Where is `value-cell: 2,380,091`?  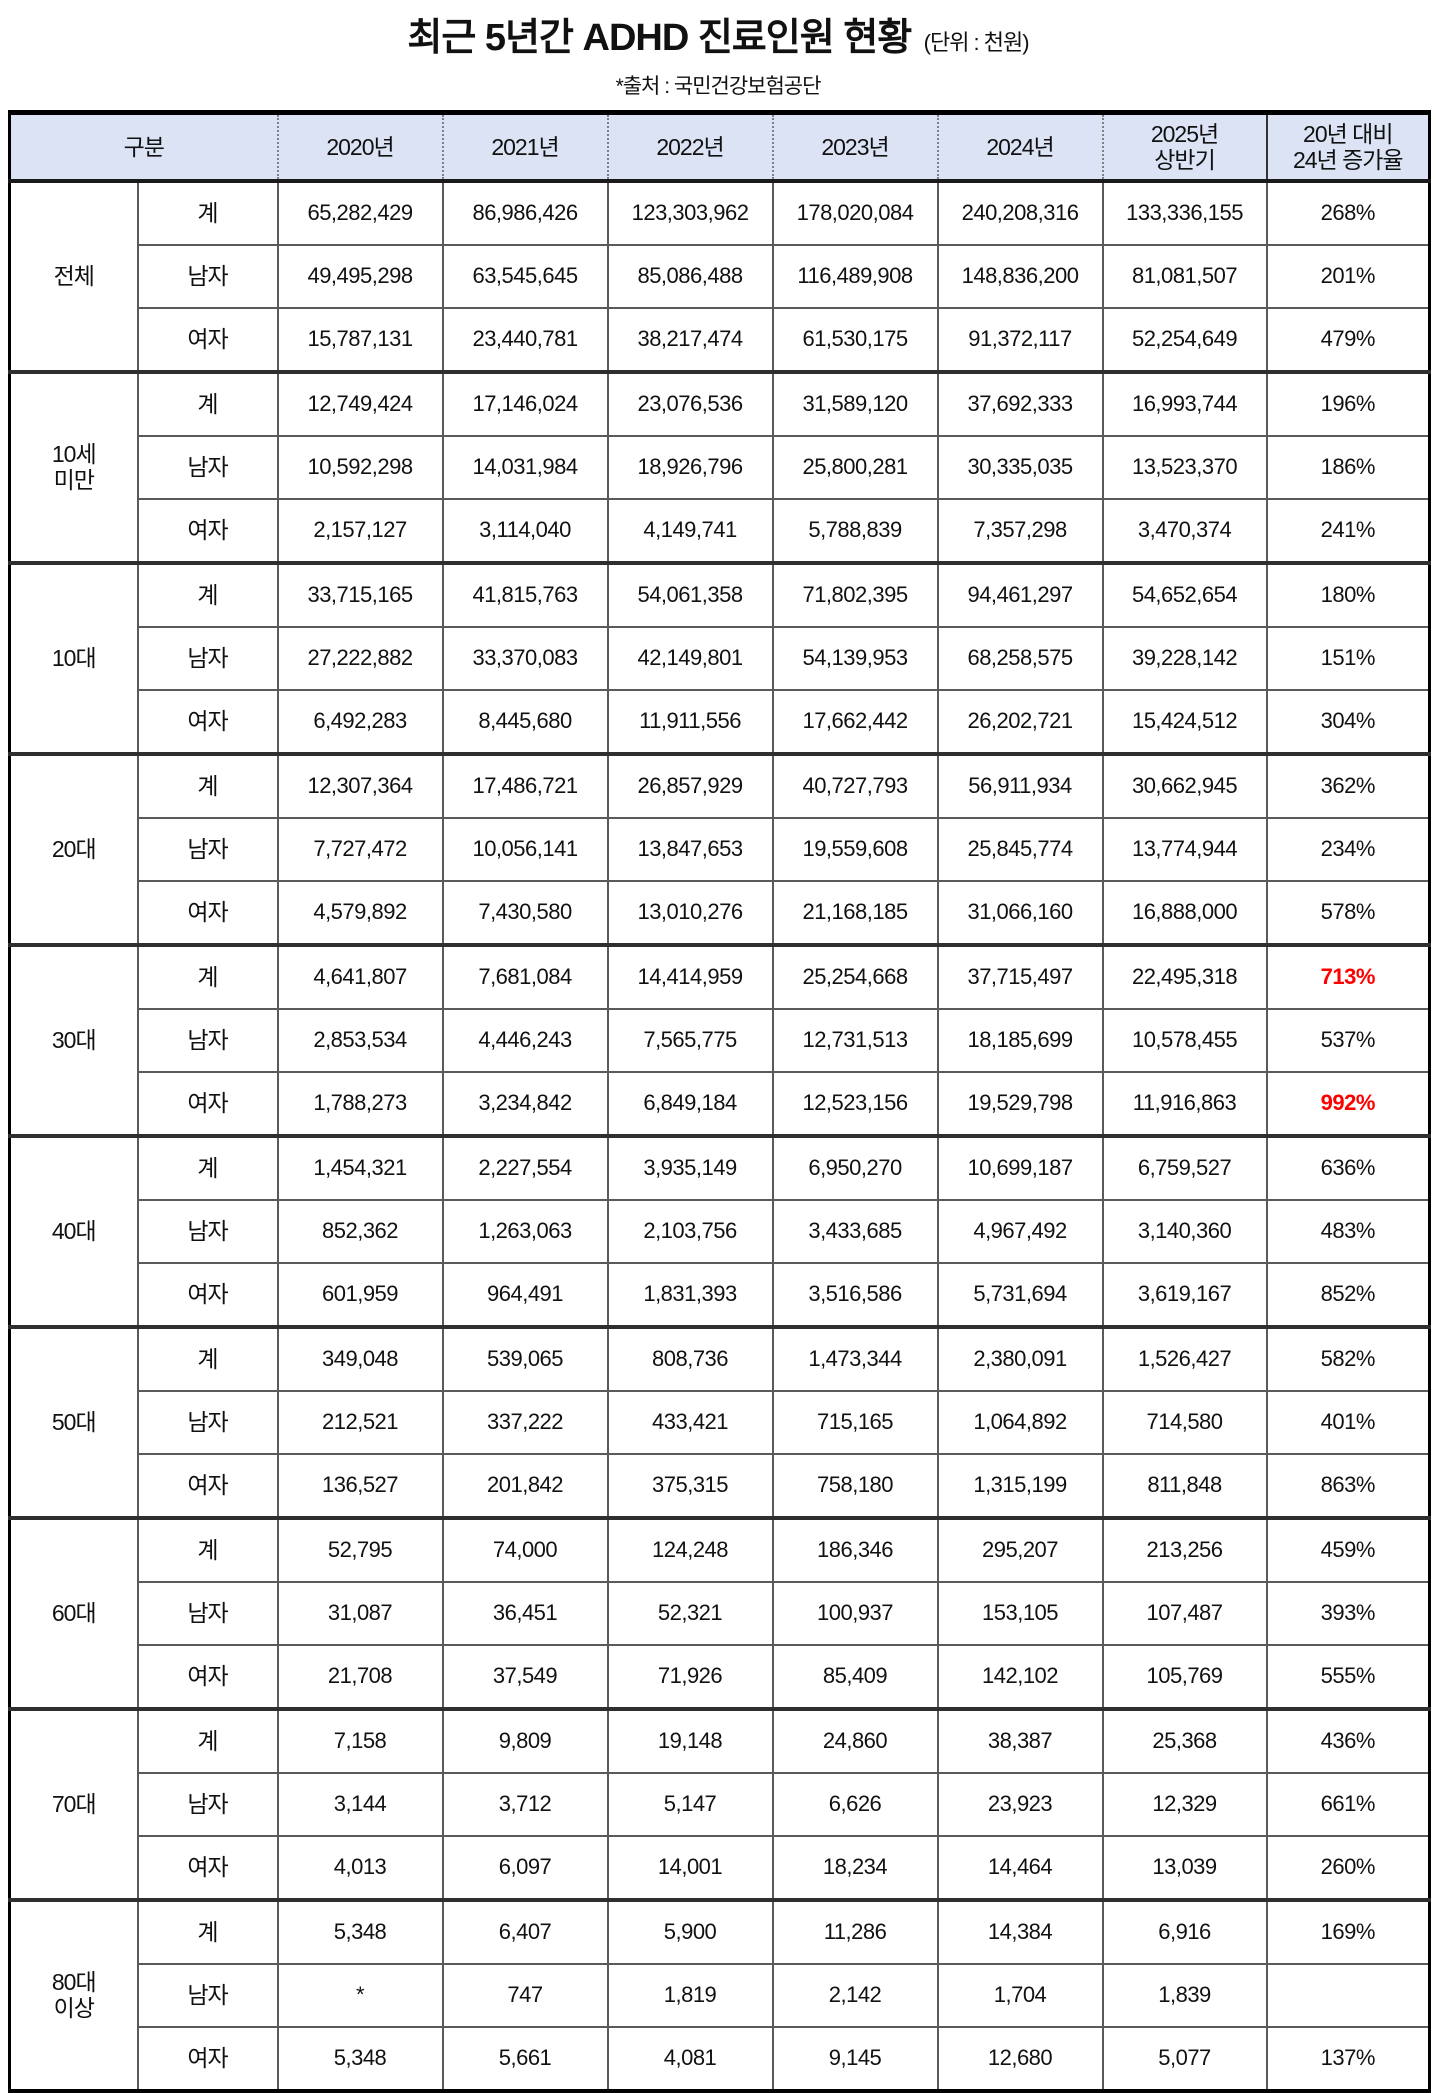 value-cell: 2,380,091 is located at coordinates (1020, 1358).